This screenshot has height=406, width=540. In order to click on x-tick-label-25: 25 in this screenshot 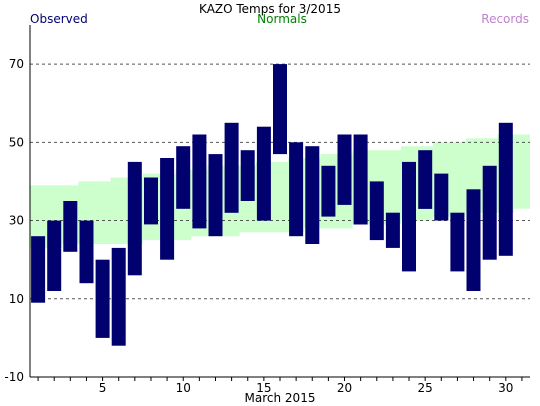, I will do `click(425, 388)`.